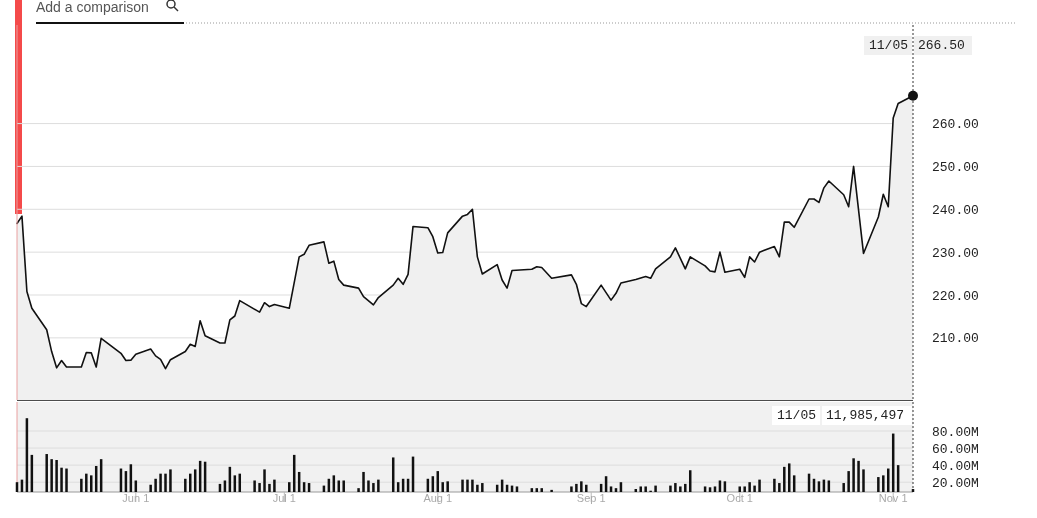 This screenshot has width=1037, height=518. I want to click on y-tick-label: 210.00, so click(955, 339).